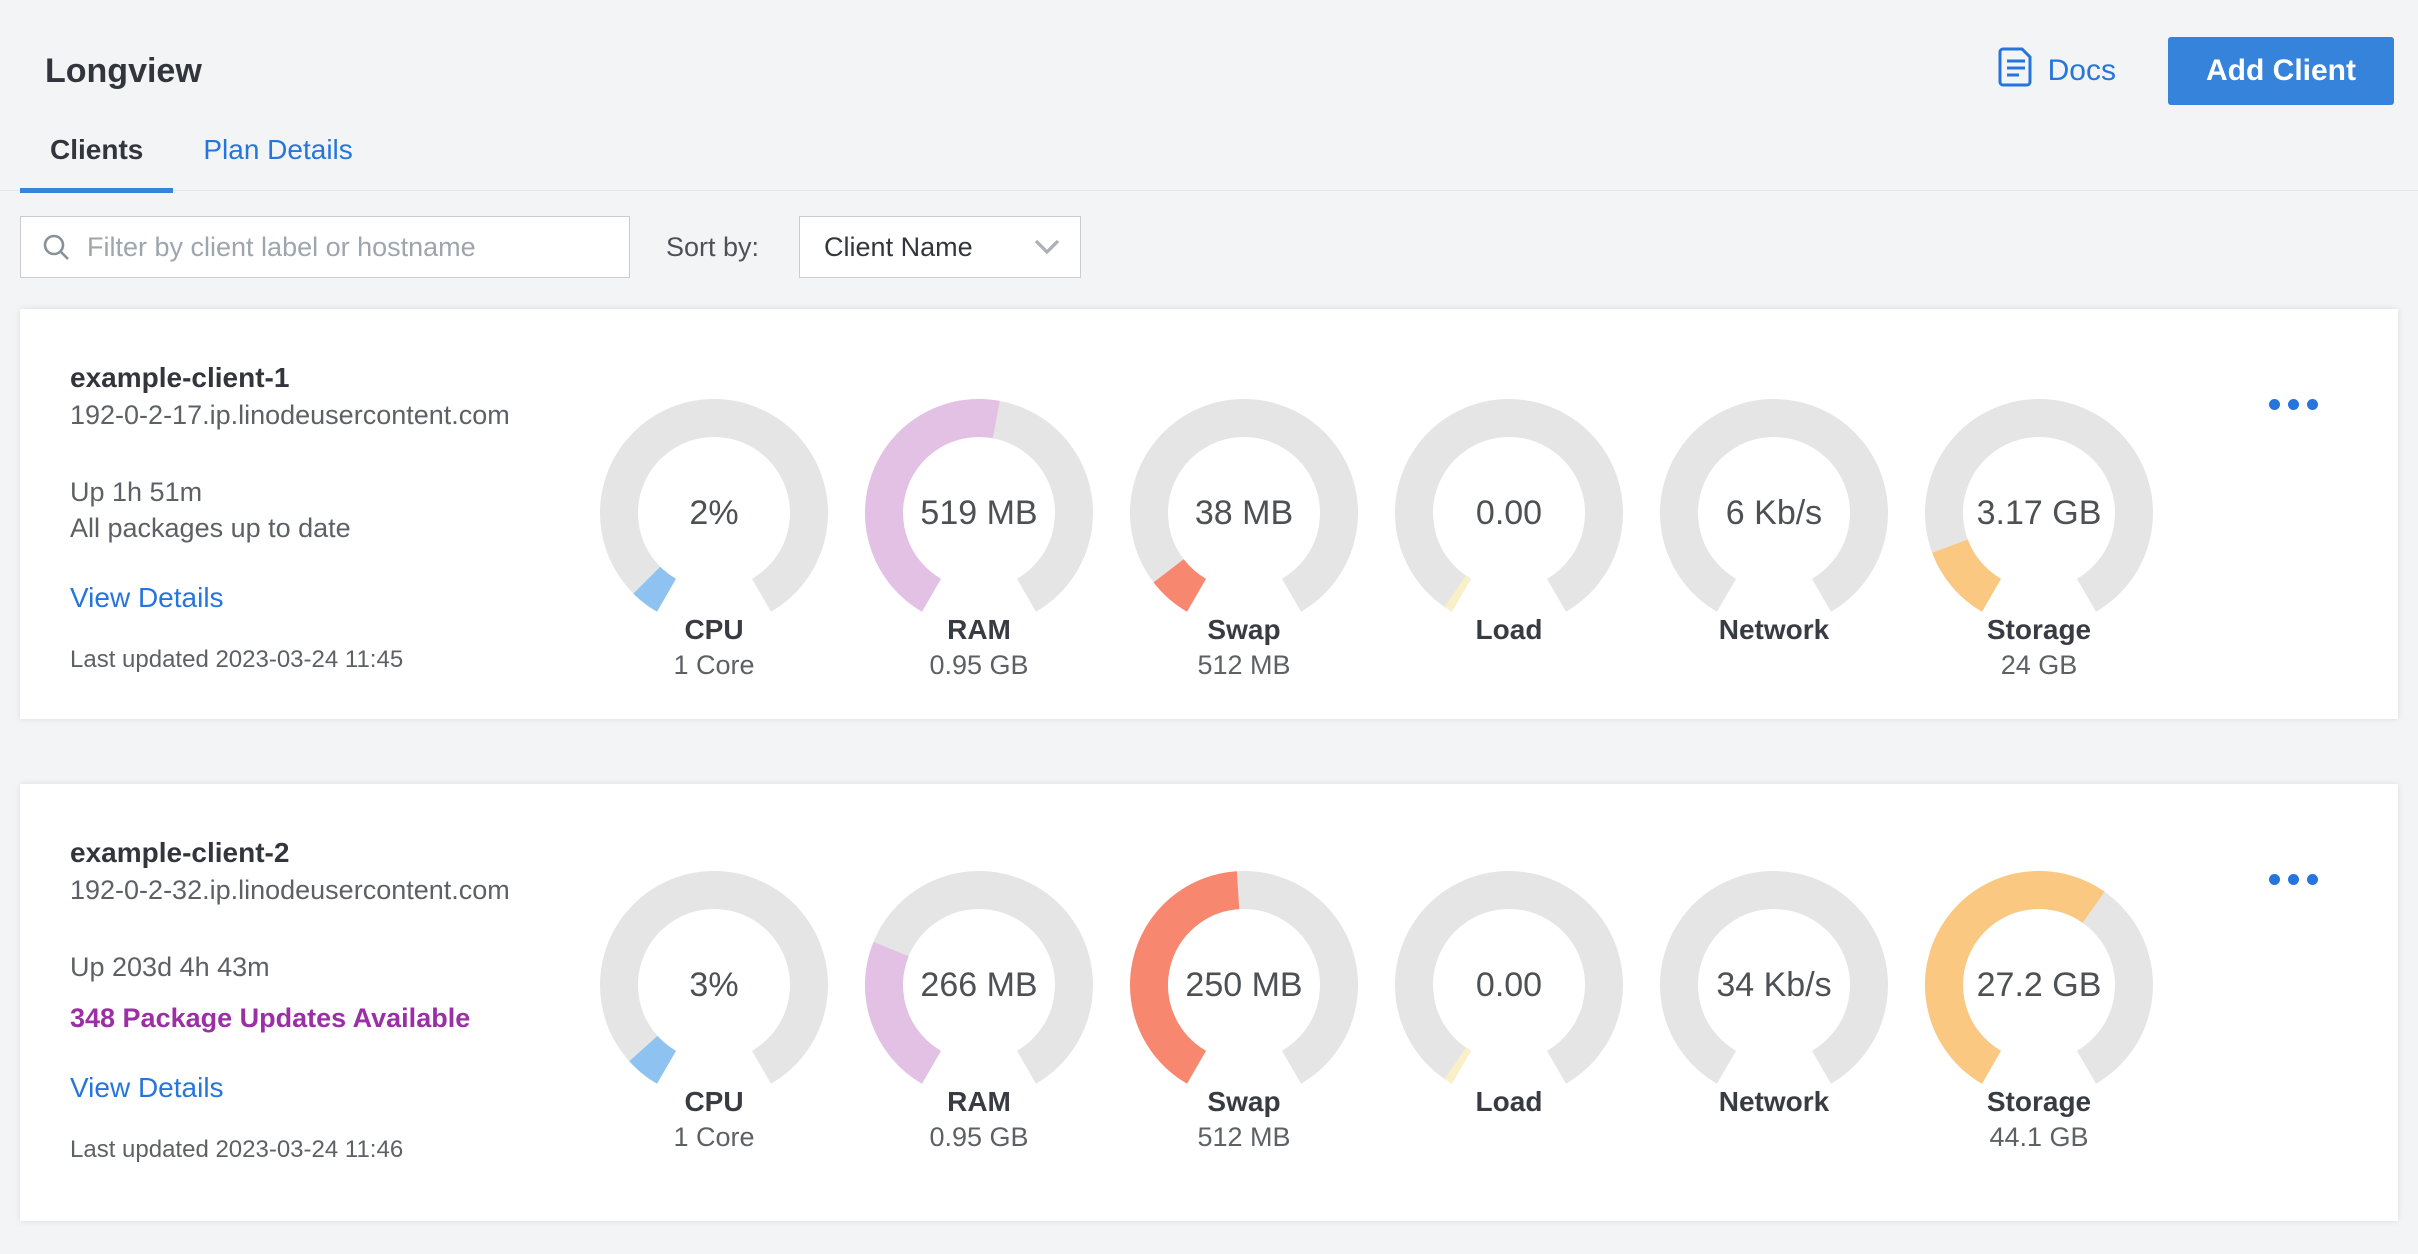  I want to click on client-hostname: 192-0-2-32.ip.linodeusercontent.com, so click(290, 890).